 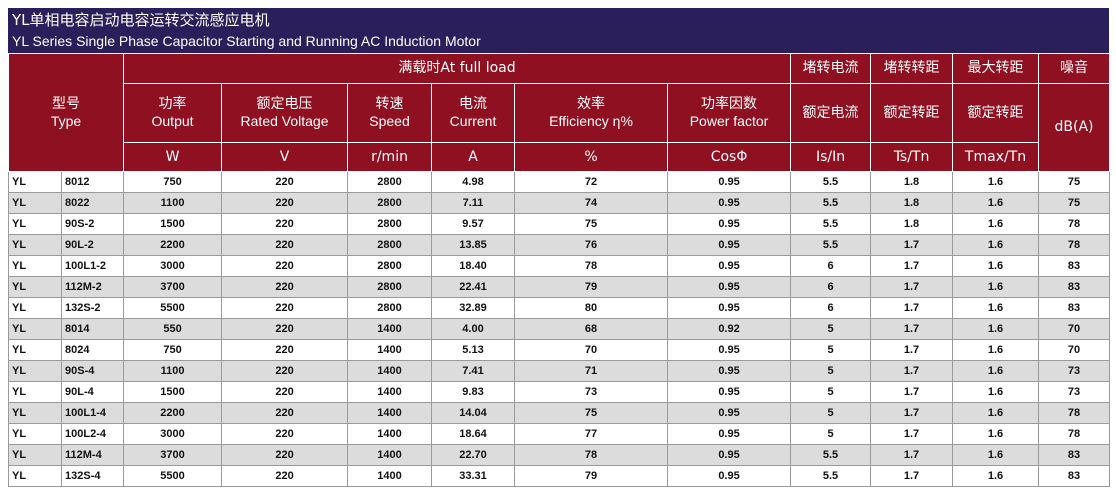 What do you see at coordinates (92, 329) in the screenshot?
I see `cell-model: 8014` at bounding box center [92, 329].